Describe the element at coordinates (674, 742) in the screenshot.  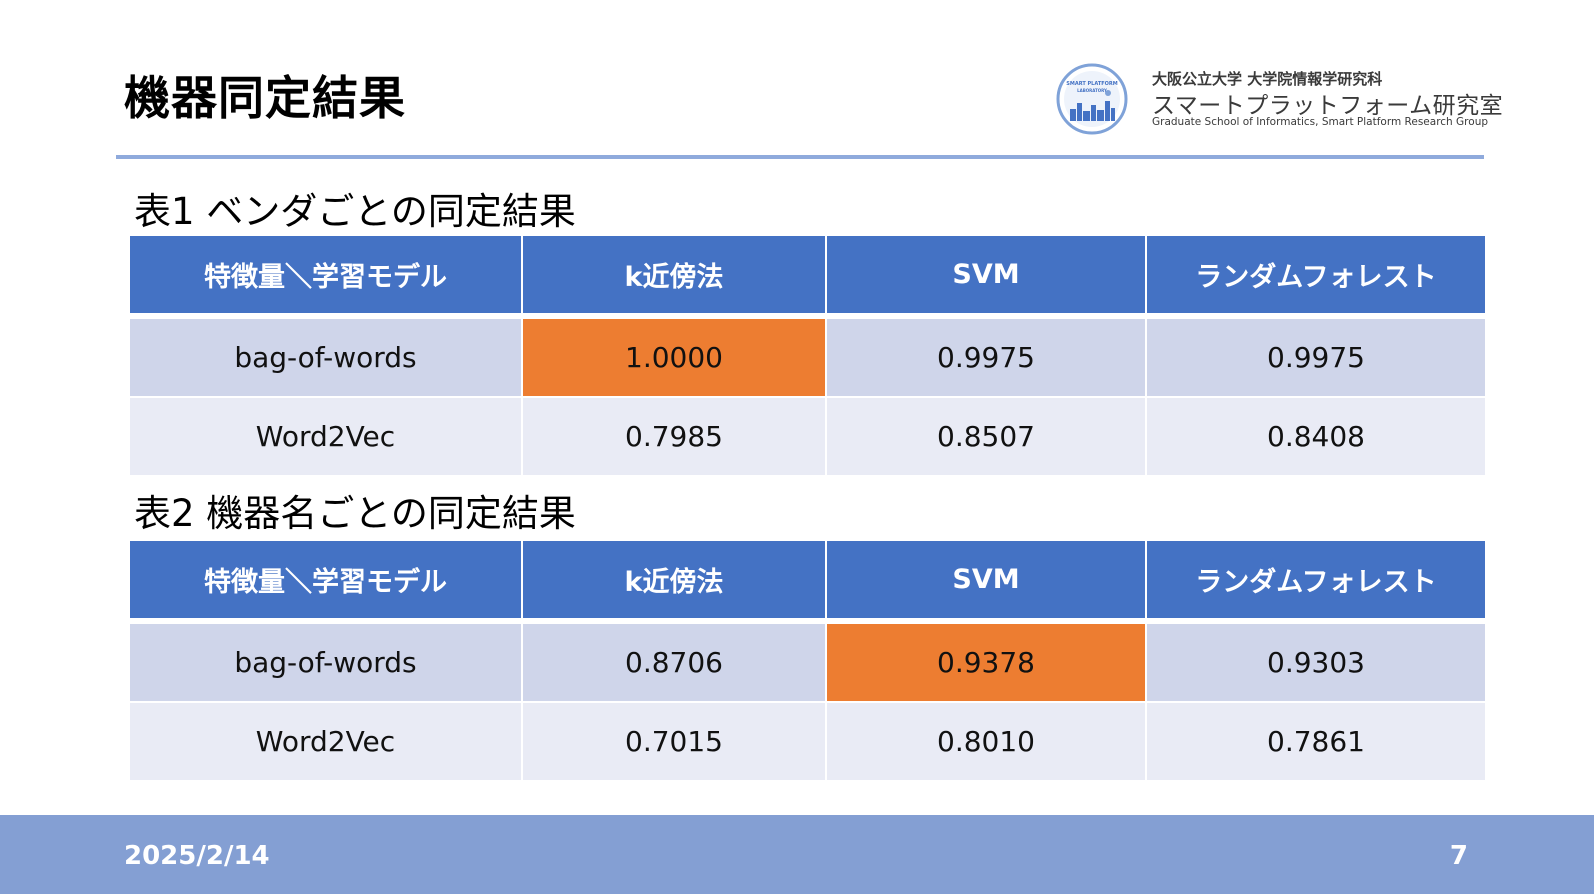
I see `table-cell: 0.7015` at that location.